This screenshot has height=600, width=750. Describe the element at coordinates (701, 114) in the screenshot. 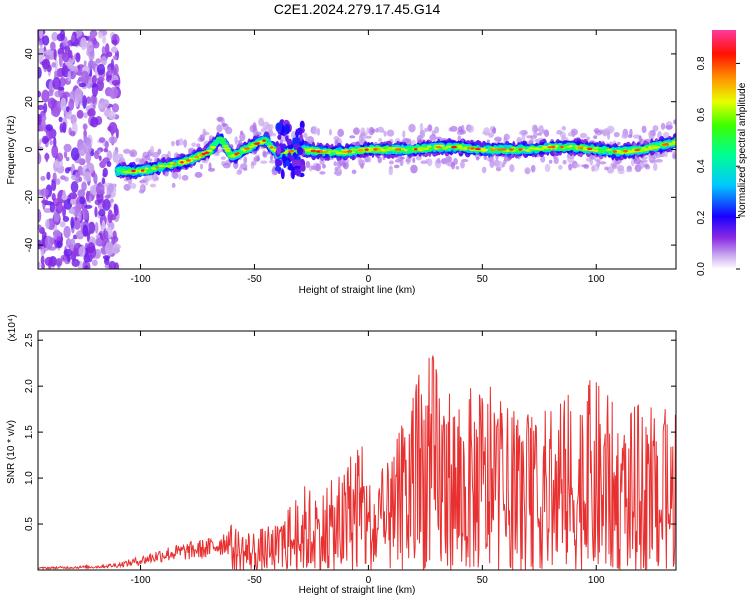

I see `colorbar-tick-label: 0.6` at that location.